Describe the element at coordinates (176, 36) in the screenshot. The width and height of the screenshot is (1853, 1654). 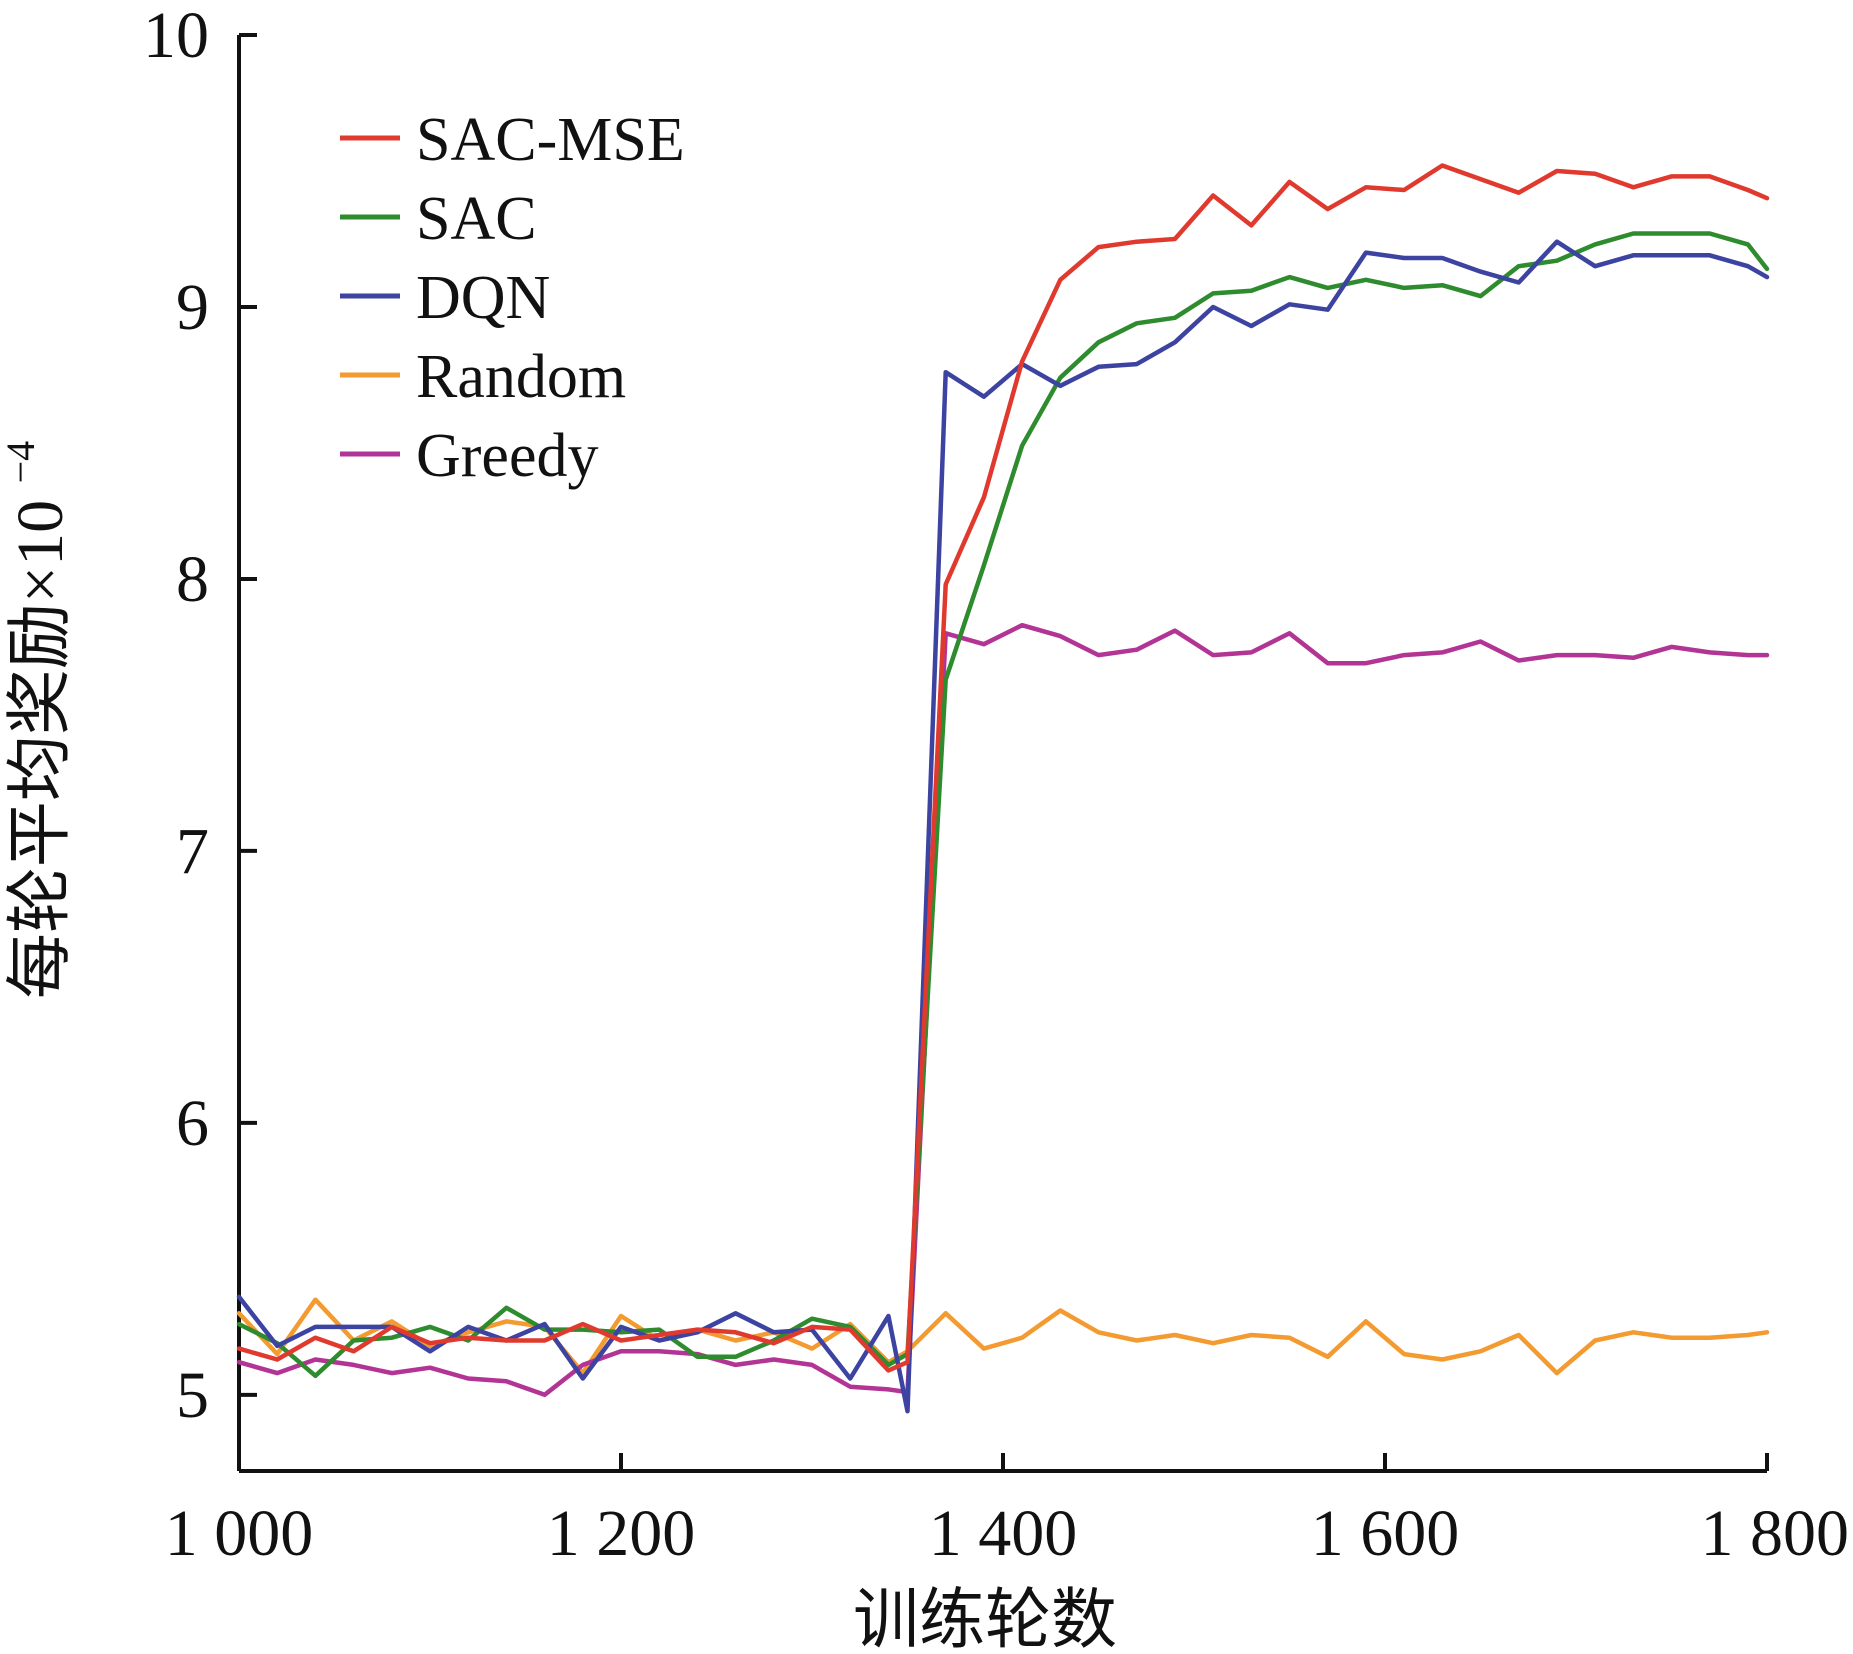
I see `y-tick-label: 10` at that location.